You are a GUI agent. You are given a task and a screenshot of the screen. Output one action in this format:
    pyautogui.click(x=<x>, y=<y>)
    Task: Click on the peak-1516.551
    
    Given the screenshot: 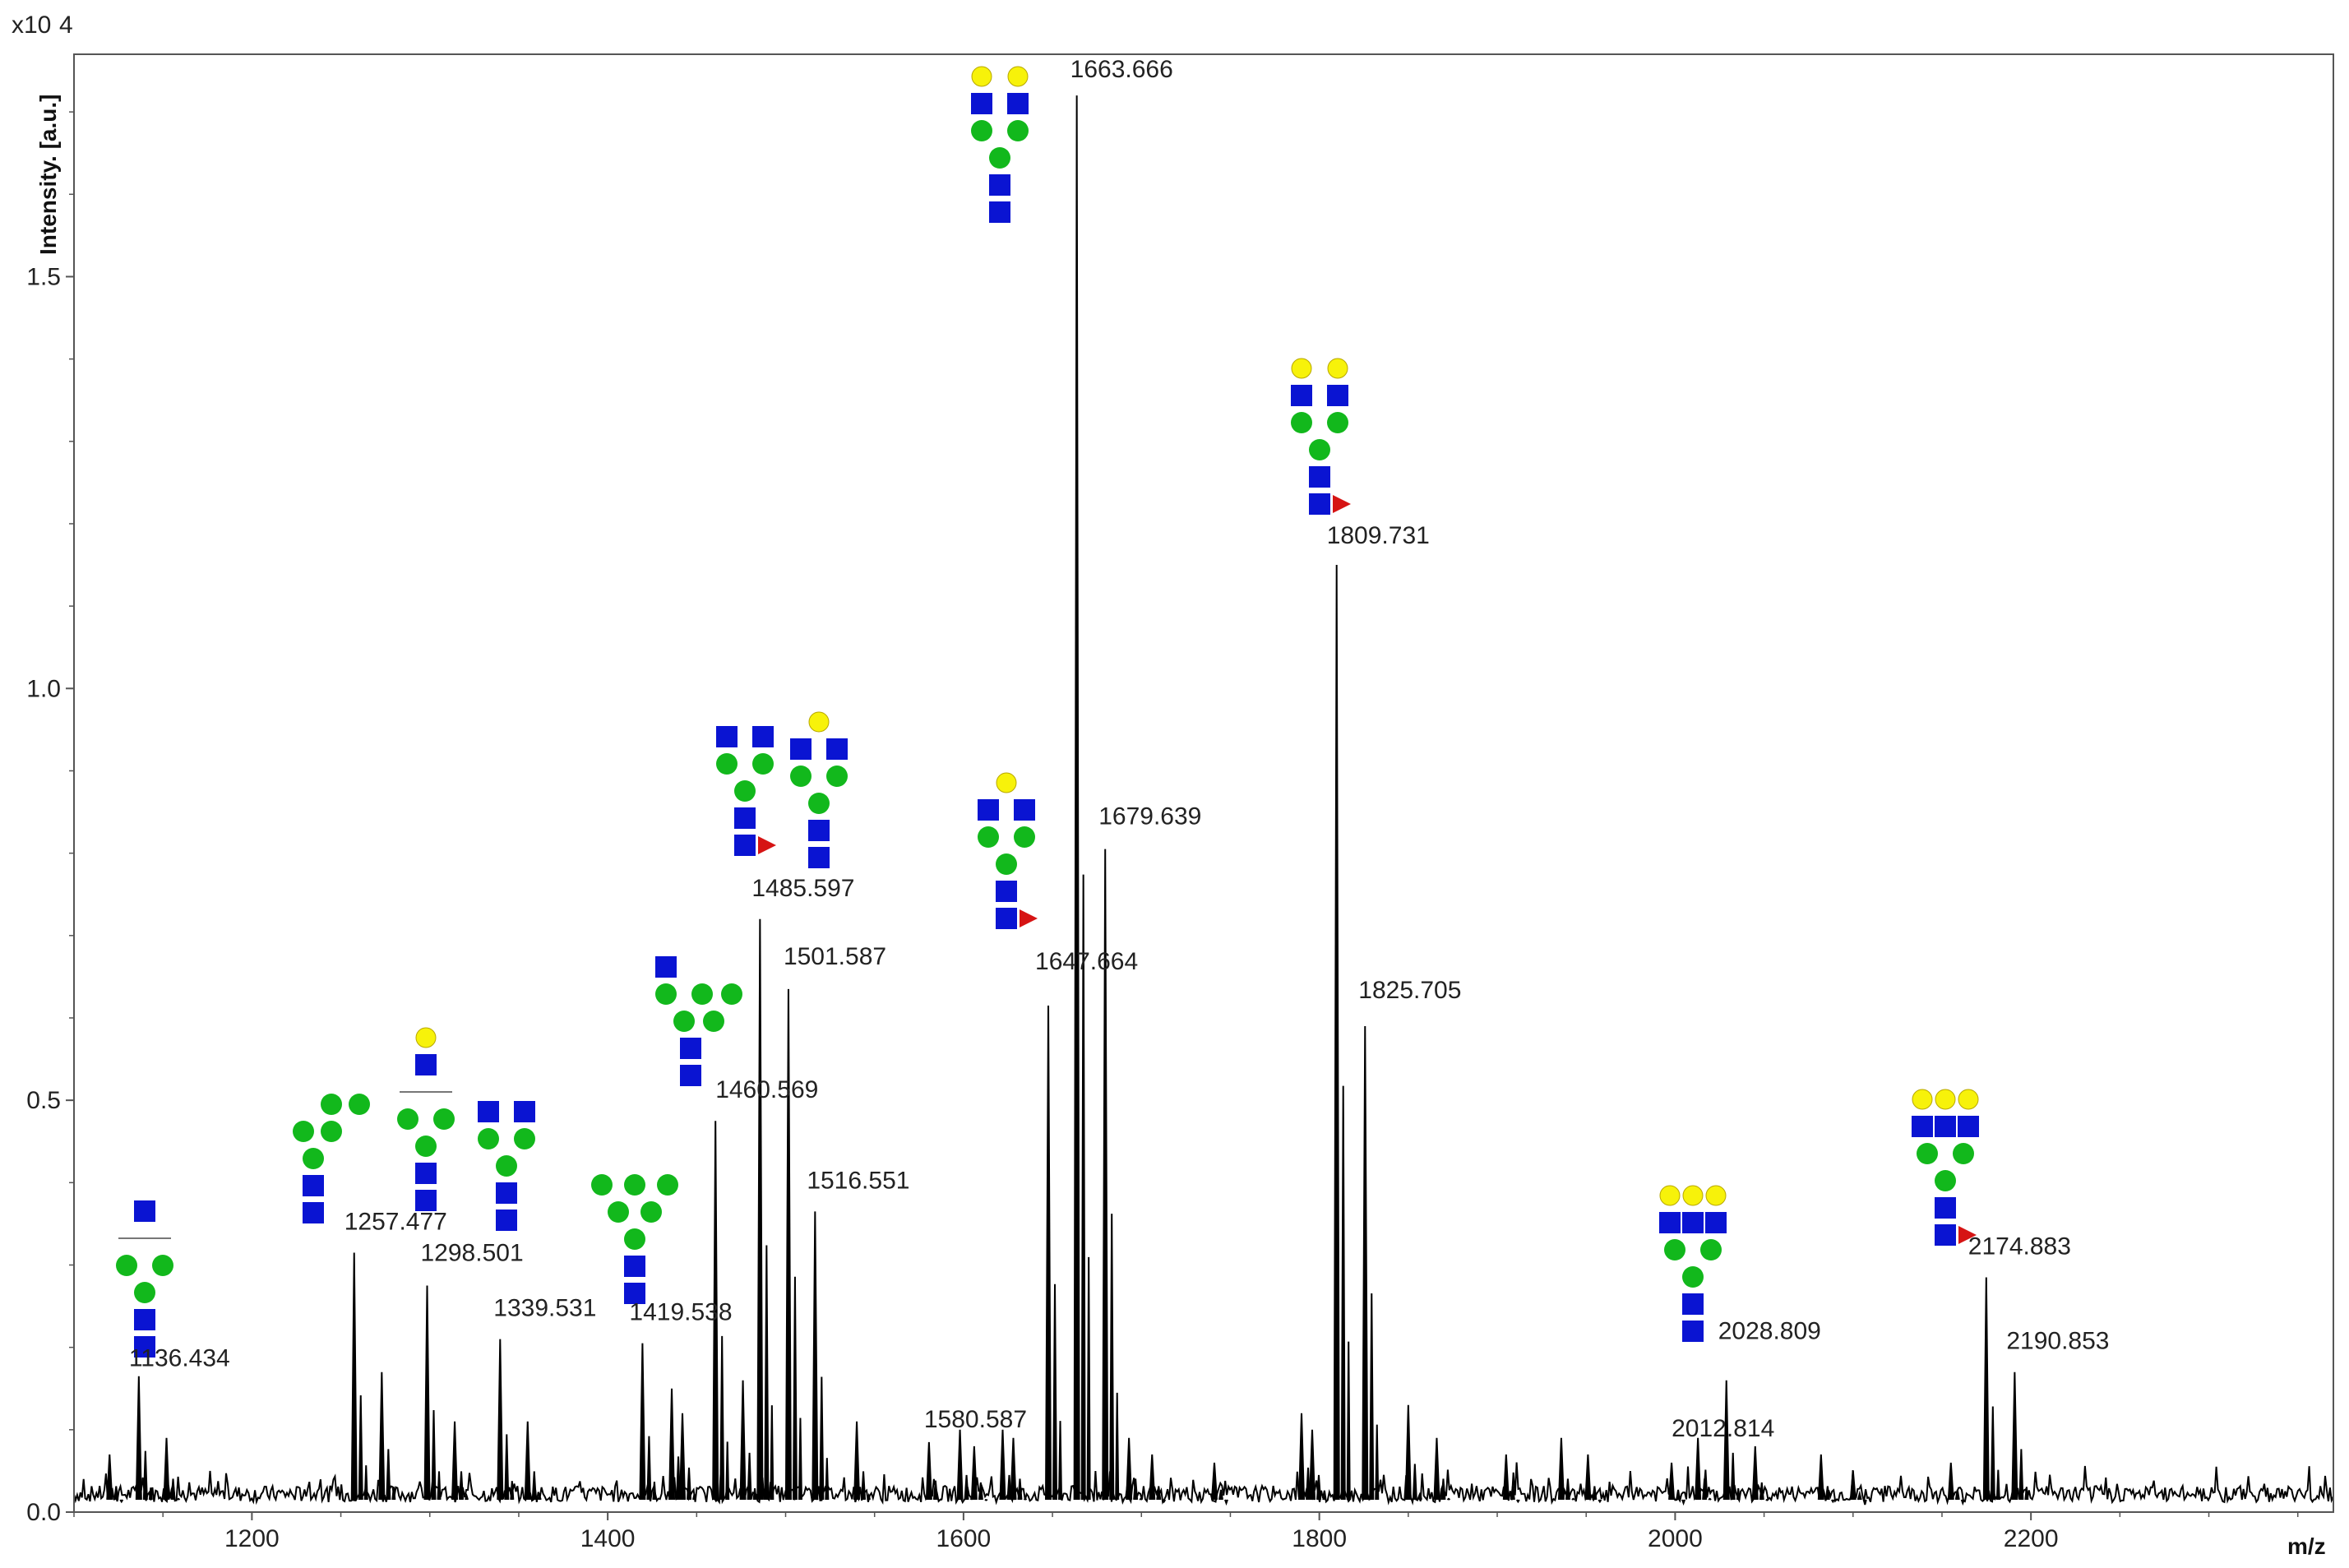 What is the action you would take?
    pyautogui.click(x=821, y=1355)
    